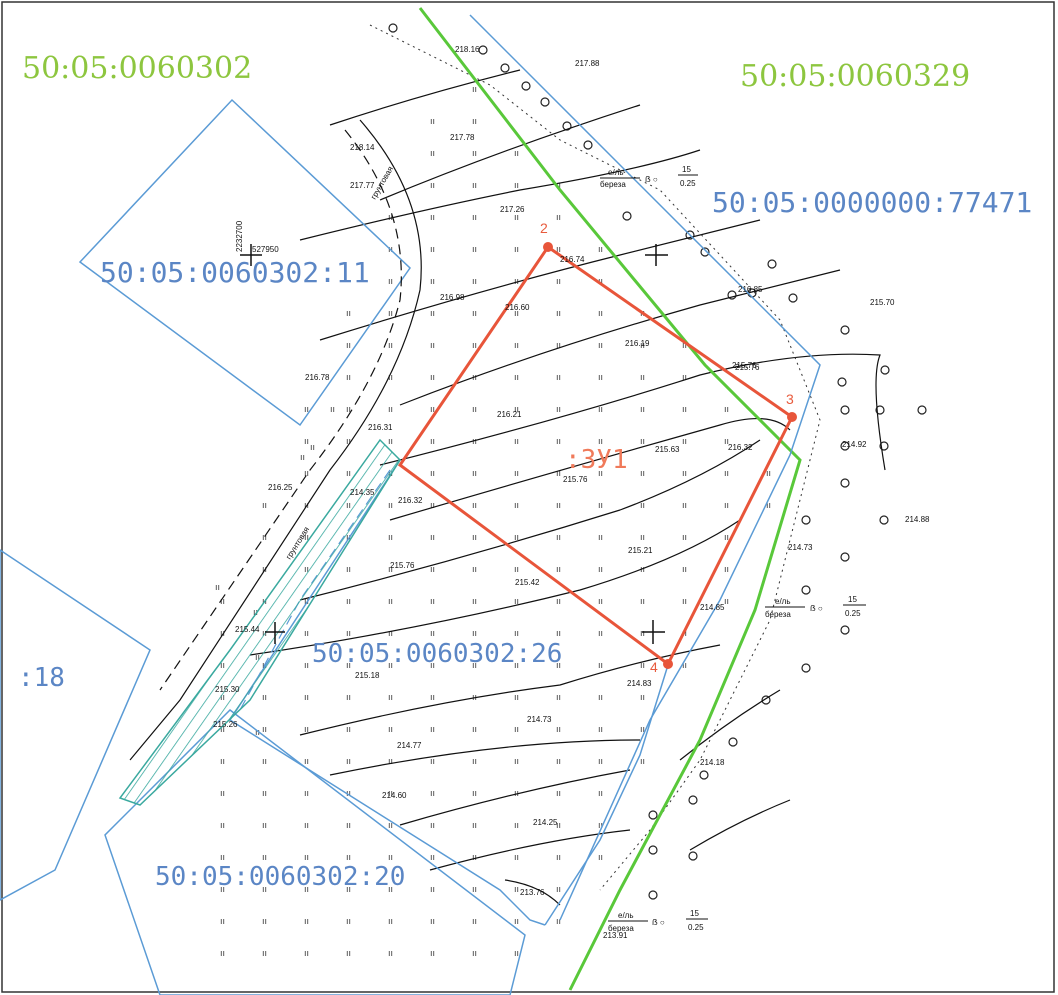  I want to click on parcel-label-20: 50:05:0060302:20, so click(280, 877).